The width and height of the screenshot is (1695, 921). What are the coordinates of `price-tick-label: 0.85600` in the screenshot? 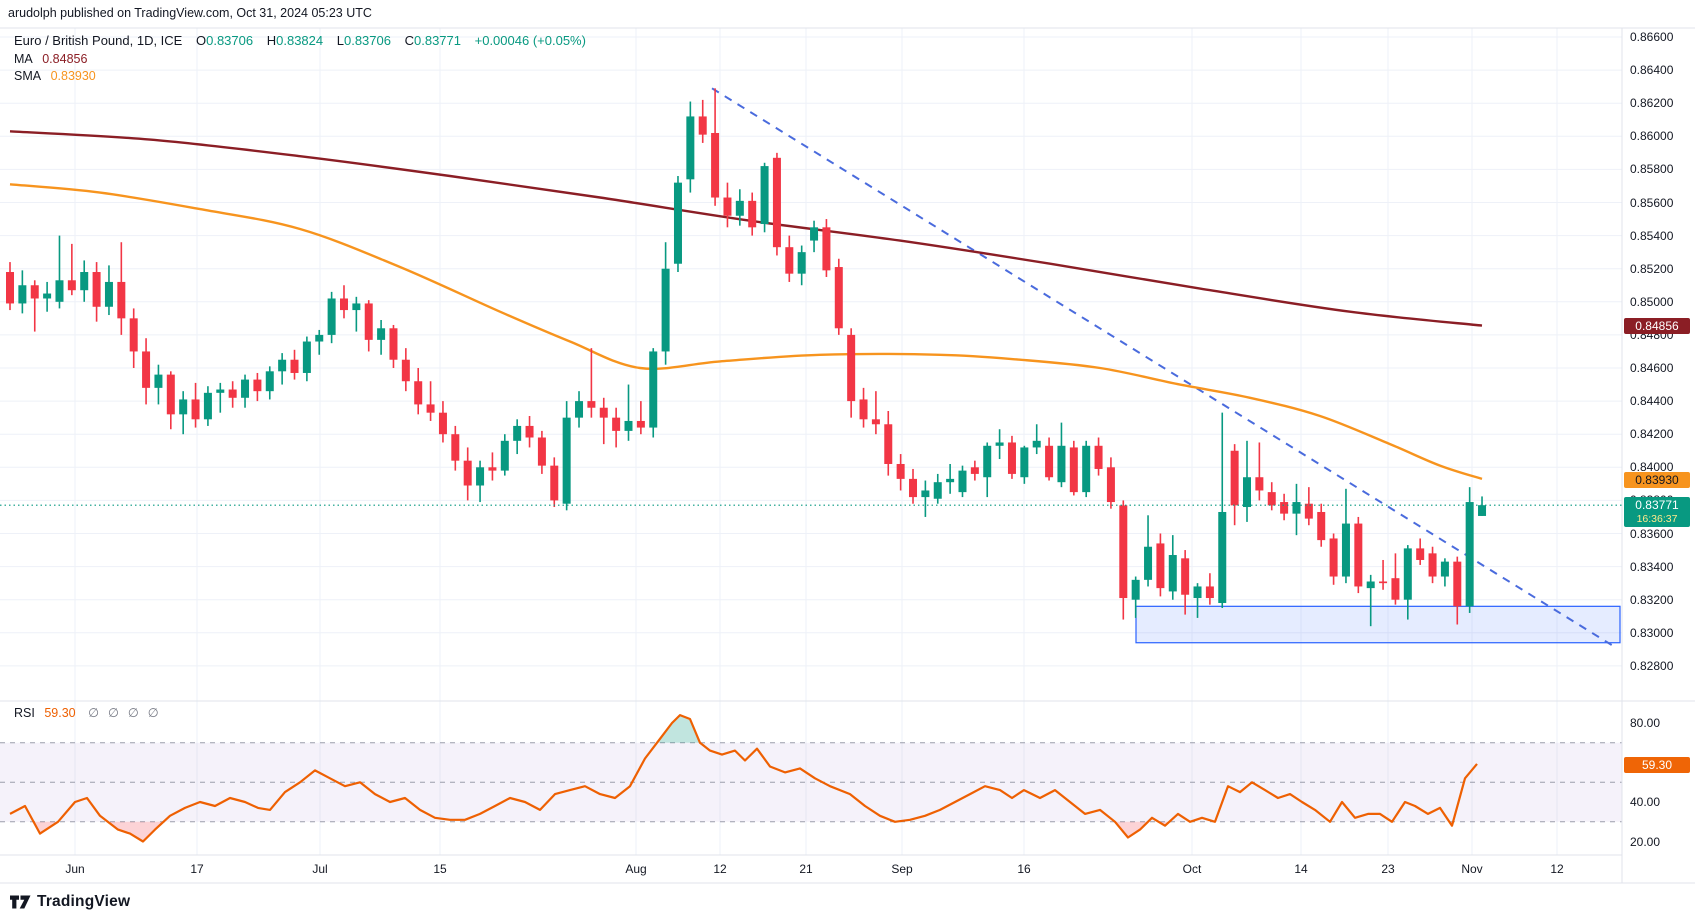 It's located at (1652, 202).